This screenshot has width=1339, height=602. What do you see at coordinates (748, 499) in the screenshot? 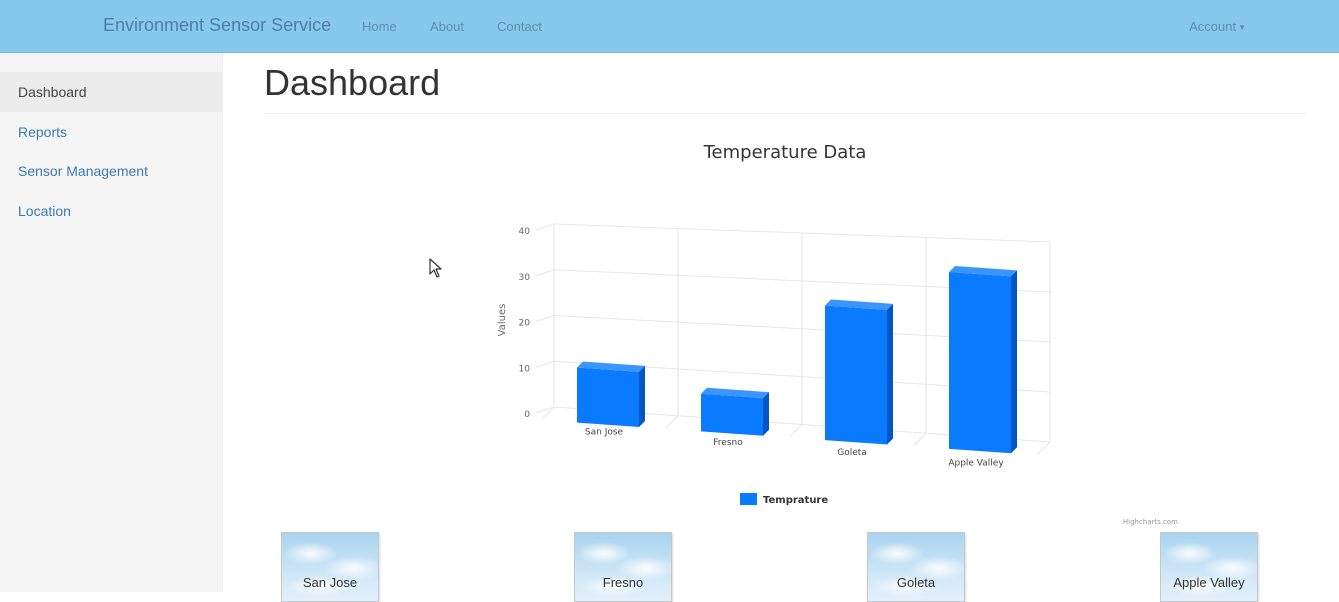
I see `legend-swatch` at bounding box center [748, 499].